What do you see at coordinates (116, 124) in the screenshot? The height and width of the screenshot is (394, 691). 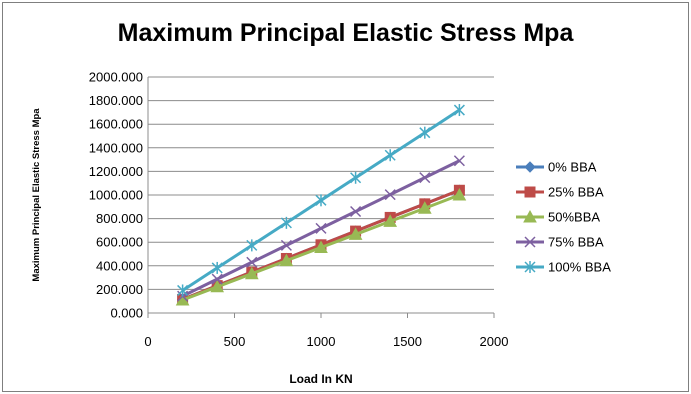 I see `y-tick-label: 1600.000` at bounding box center [116, 124].